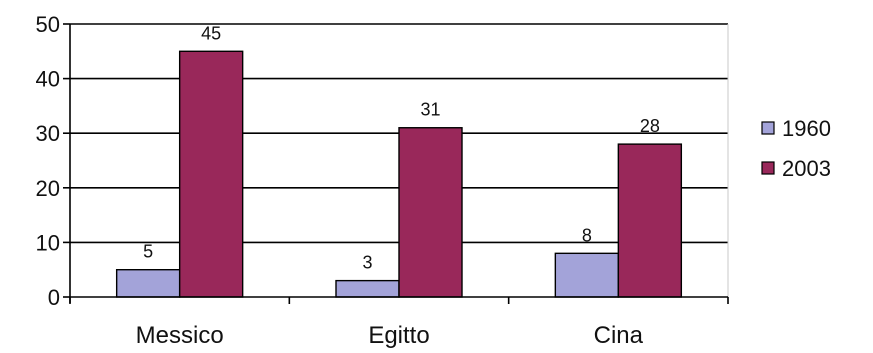 The height and width of the screenshot is (353, 873). What do you see at coordinates (148, 252) in the screenshot?
I see `data-label: 5` at bounding box center [148, 252].